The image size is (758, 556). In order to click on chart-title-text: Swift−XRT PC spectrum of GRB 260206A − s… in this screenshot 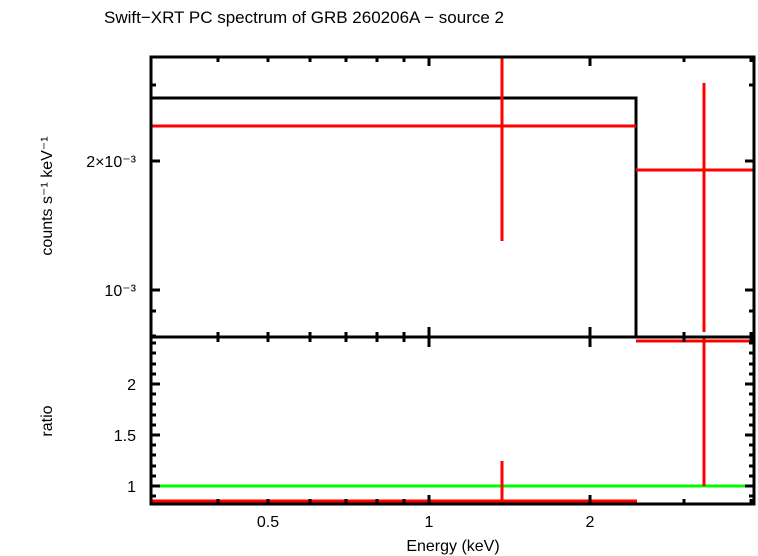, I will do `click(303, 17)`.